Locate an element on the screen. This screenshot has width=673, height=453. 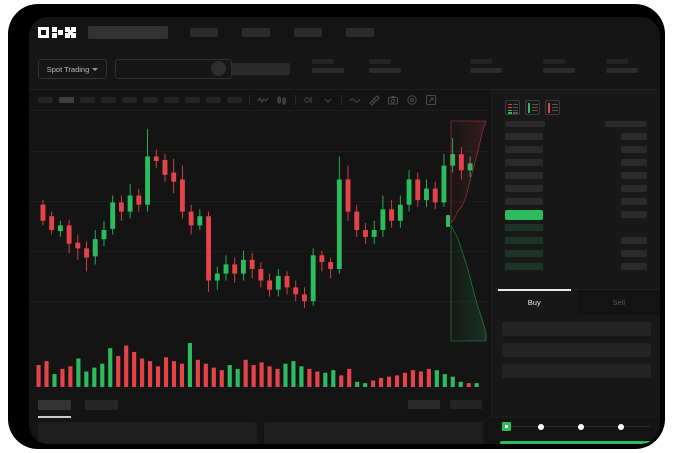
wave-icon is located at coordinates (355, 100).